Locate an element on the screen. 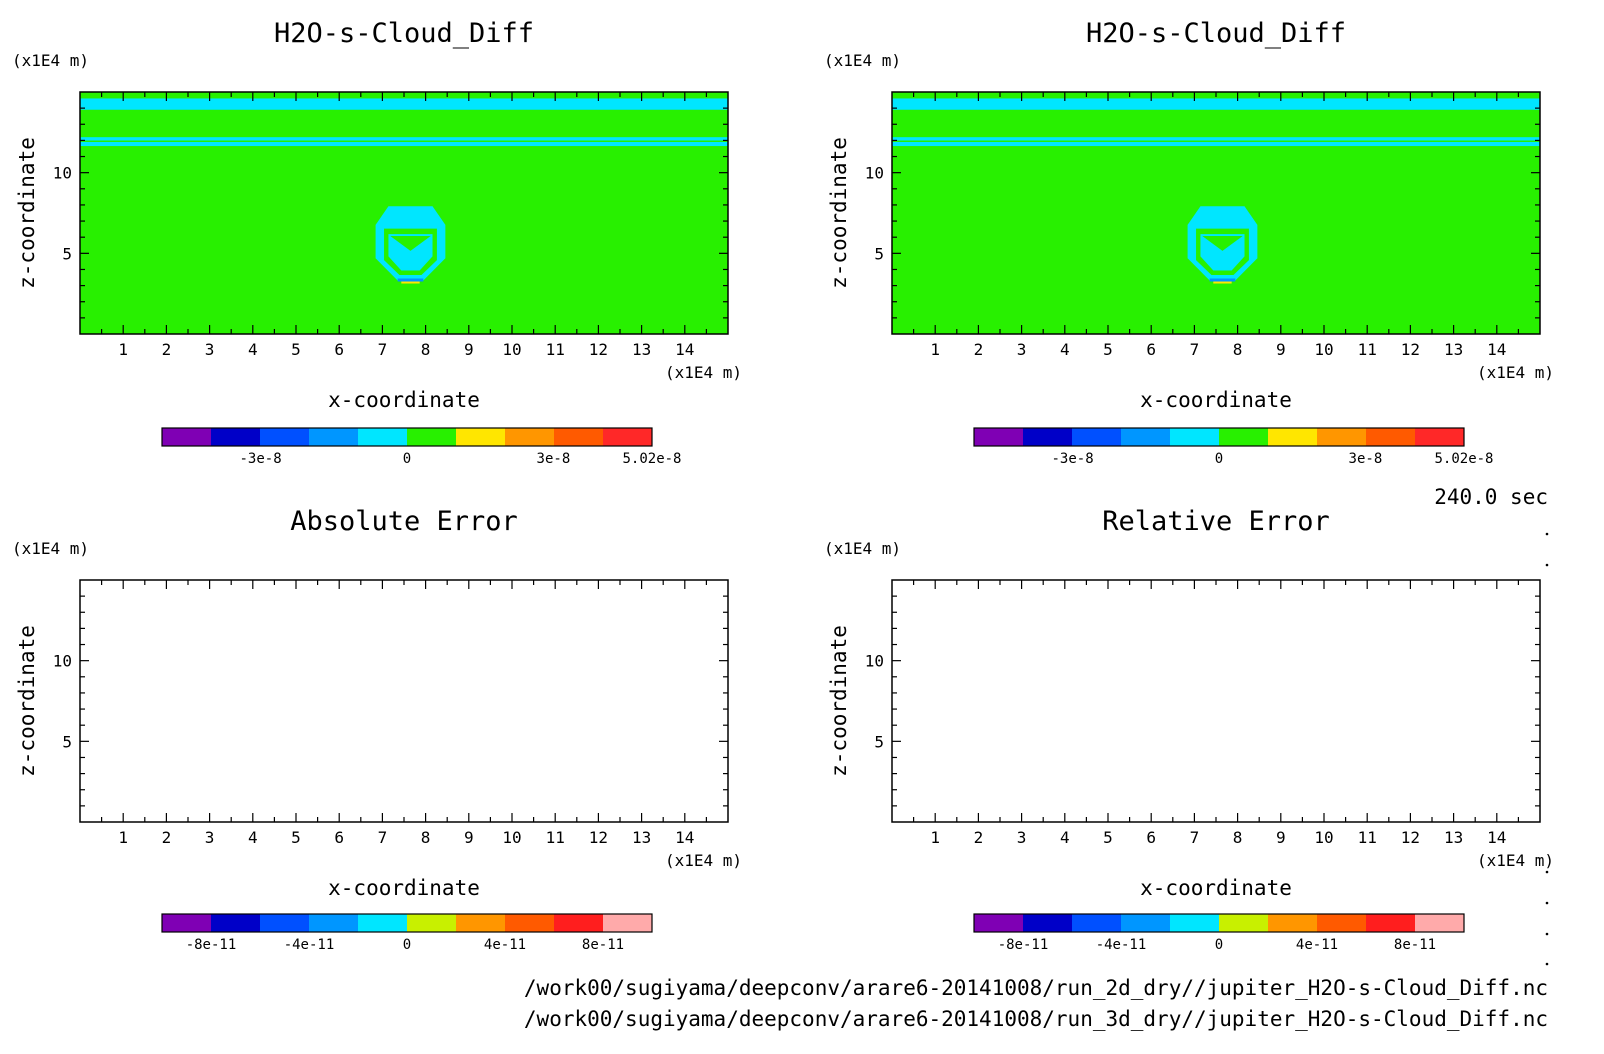  anomaly-inner is located at coordinates (1222, 252).